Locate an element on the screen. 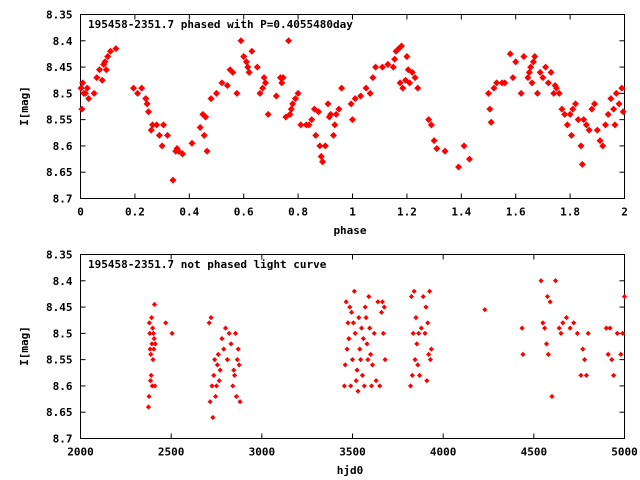  x-tick-label: 3500 is located at coordinates (352, 452).